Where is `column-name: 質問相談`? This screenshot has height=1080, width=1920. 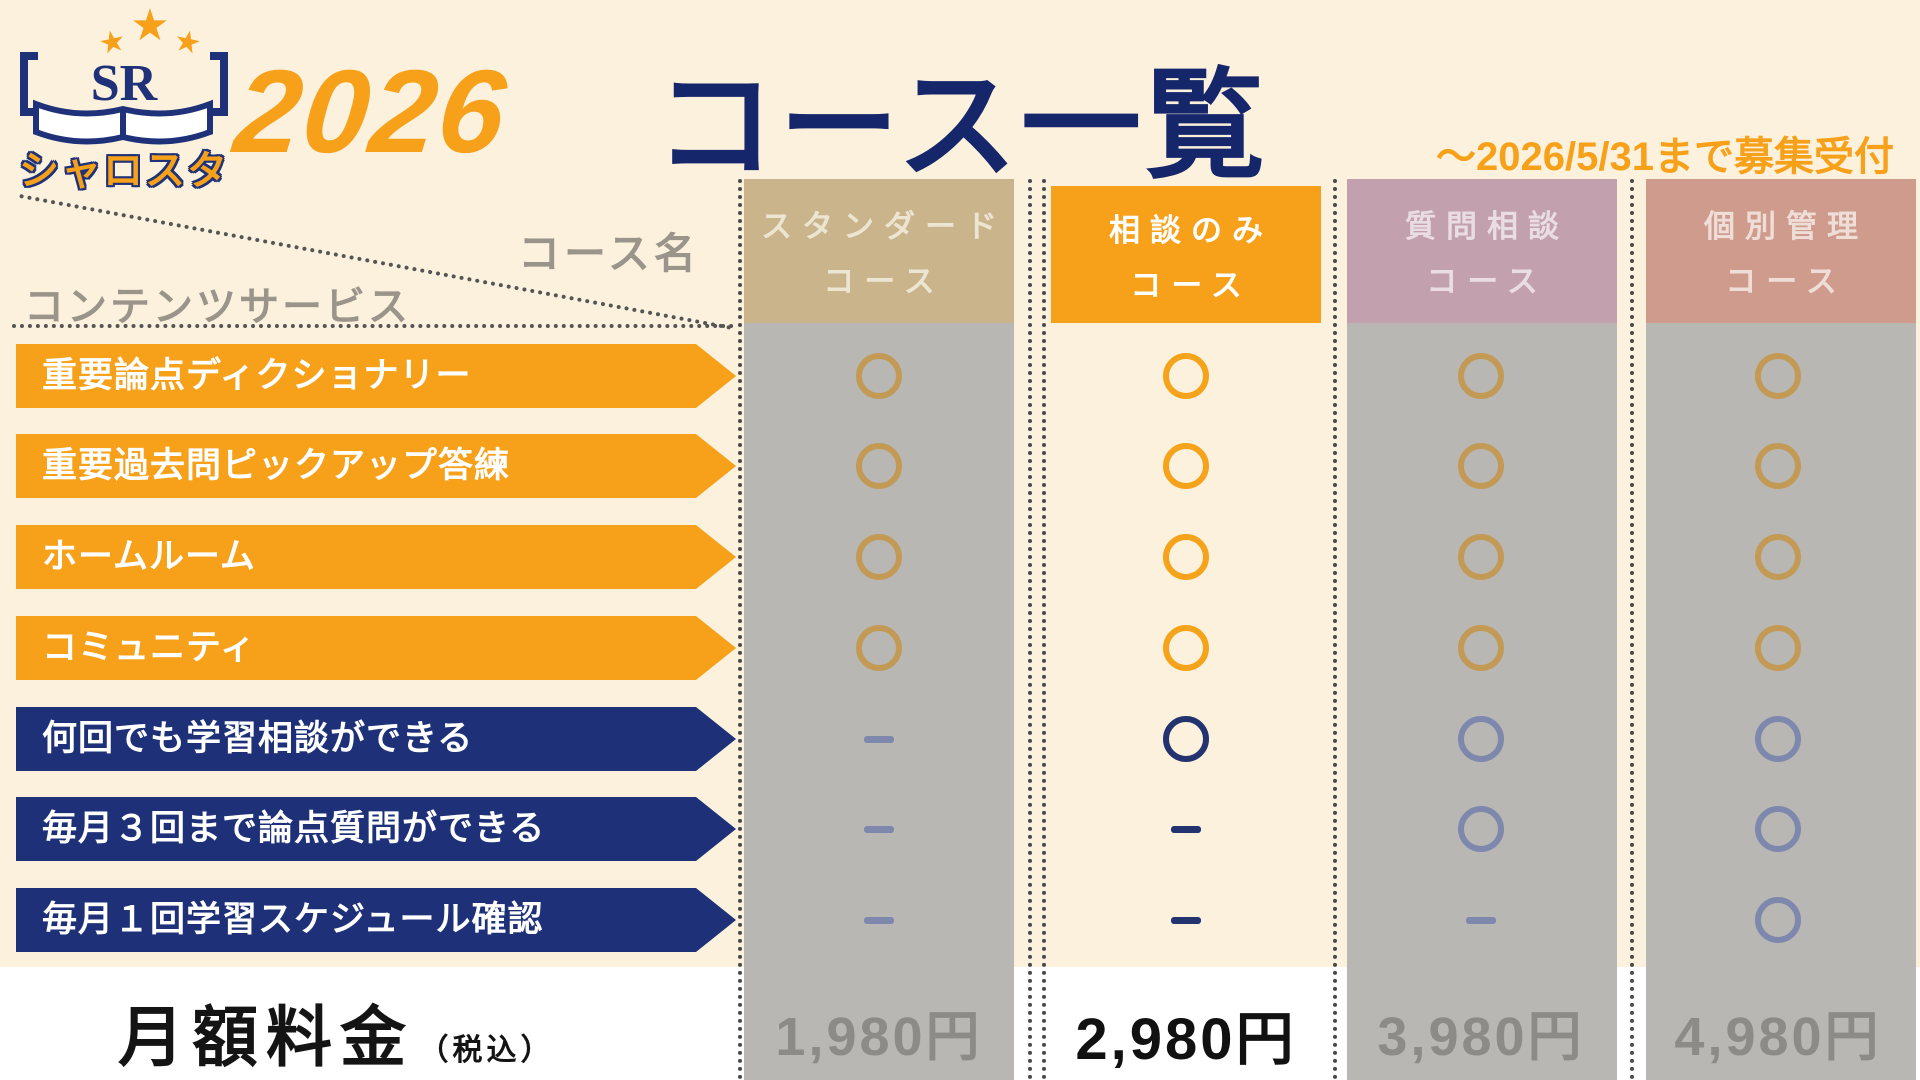
column-name: 質問相談 is located at coordinates (1487, 226).